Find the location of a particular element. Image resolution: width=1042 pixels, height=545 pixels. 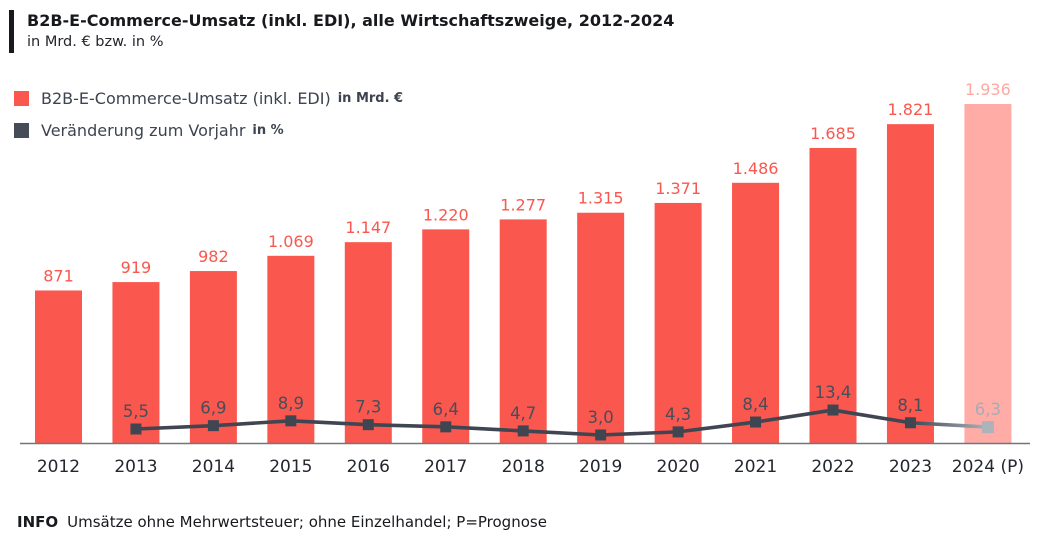

pct-label: 6,3 is located at coordinates (988, 409).